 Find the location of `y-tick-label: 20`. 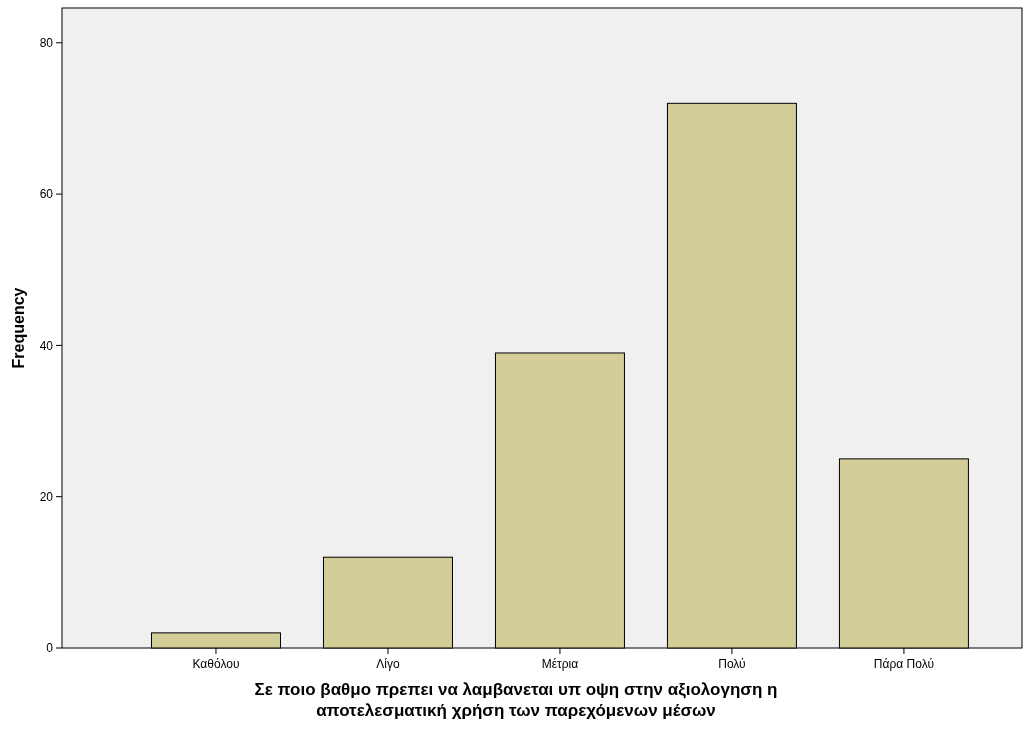

y-tick-label: 20 is located at coordinates (46, 496).